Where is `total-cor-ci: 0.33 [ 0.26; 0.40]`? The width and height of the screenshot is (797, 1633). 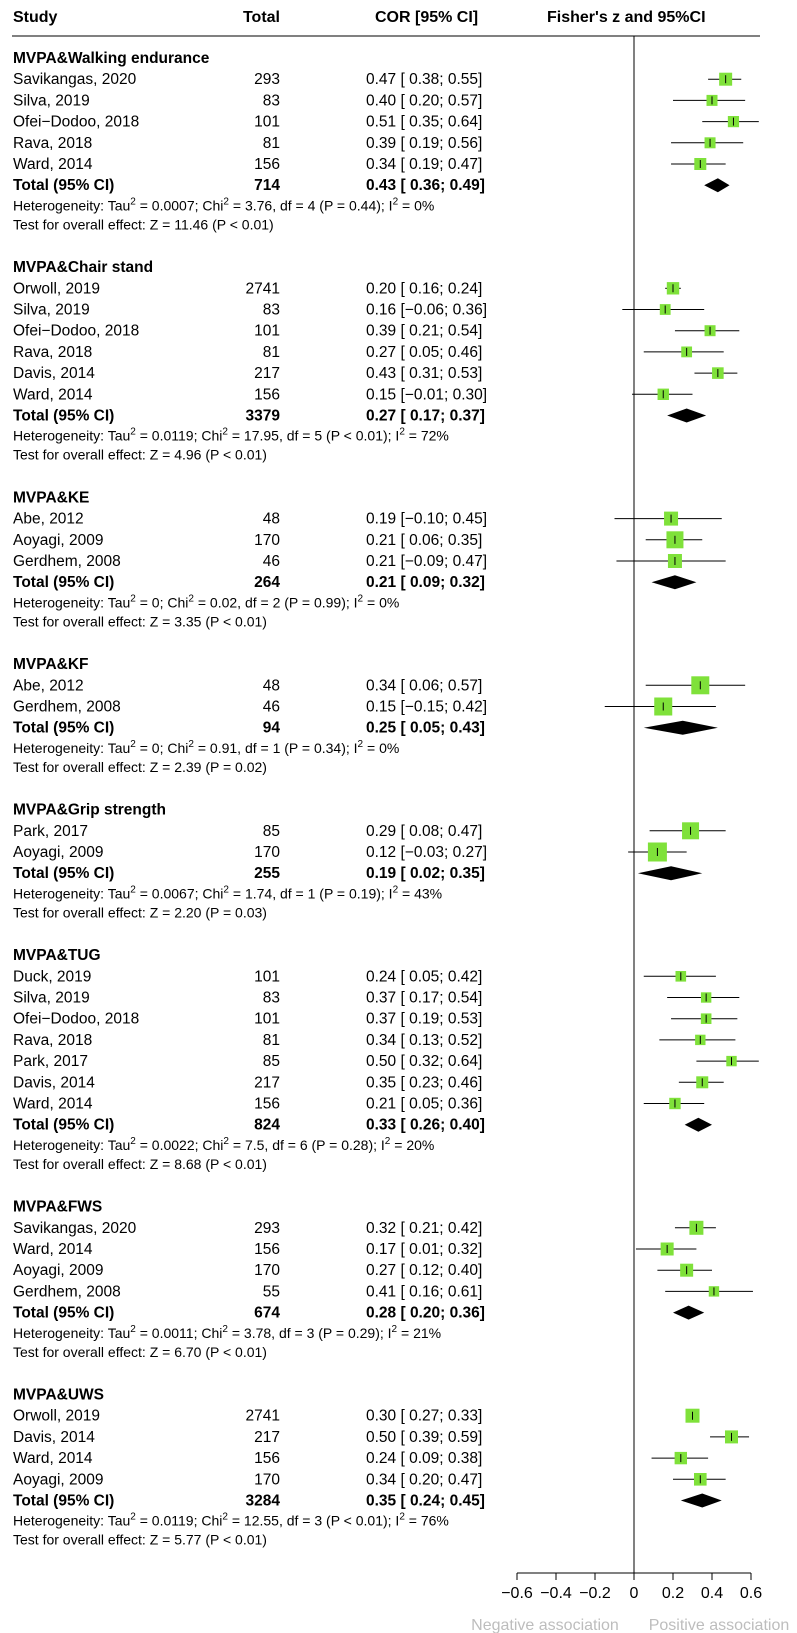 total-cor-ci: 0.33 [ 0.26; 0.40] is located at coordinates (425, 1125).